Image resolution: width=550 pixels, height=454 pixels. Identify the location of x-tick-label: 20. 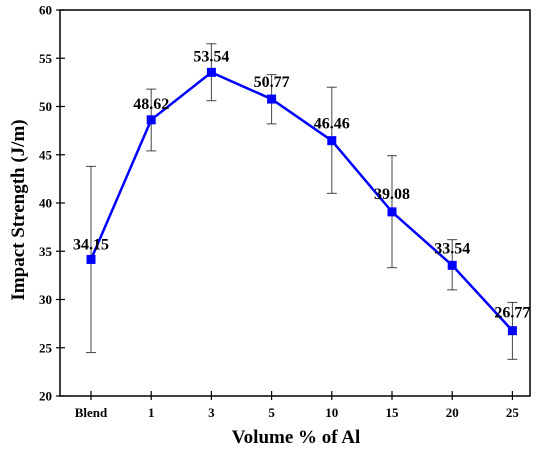
(452, 412).